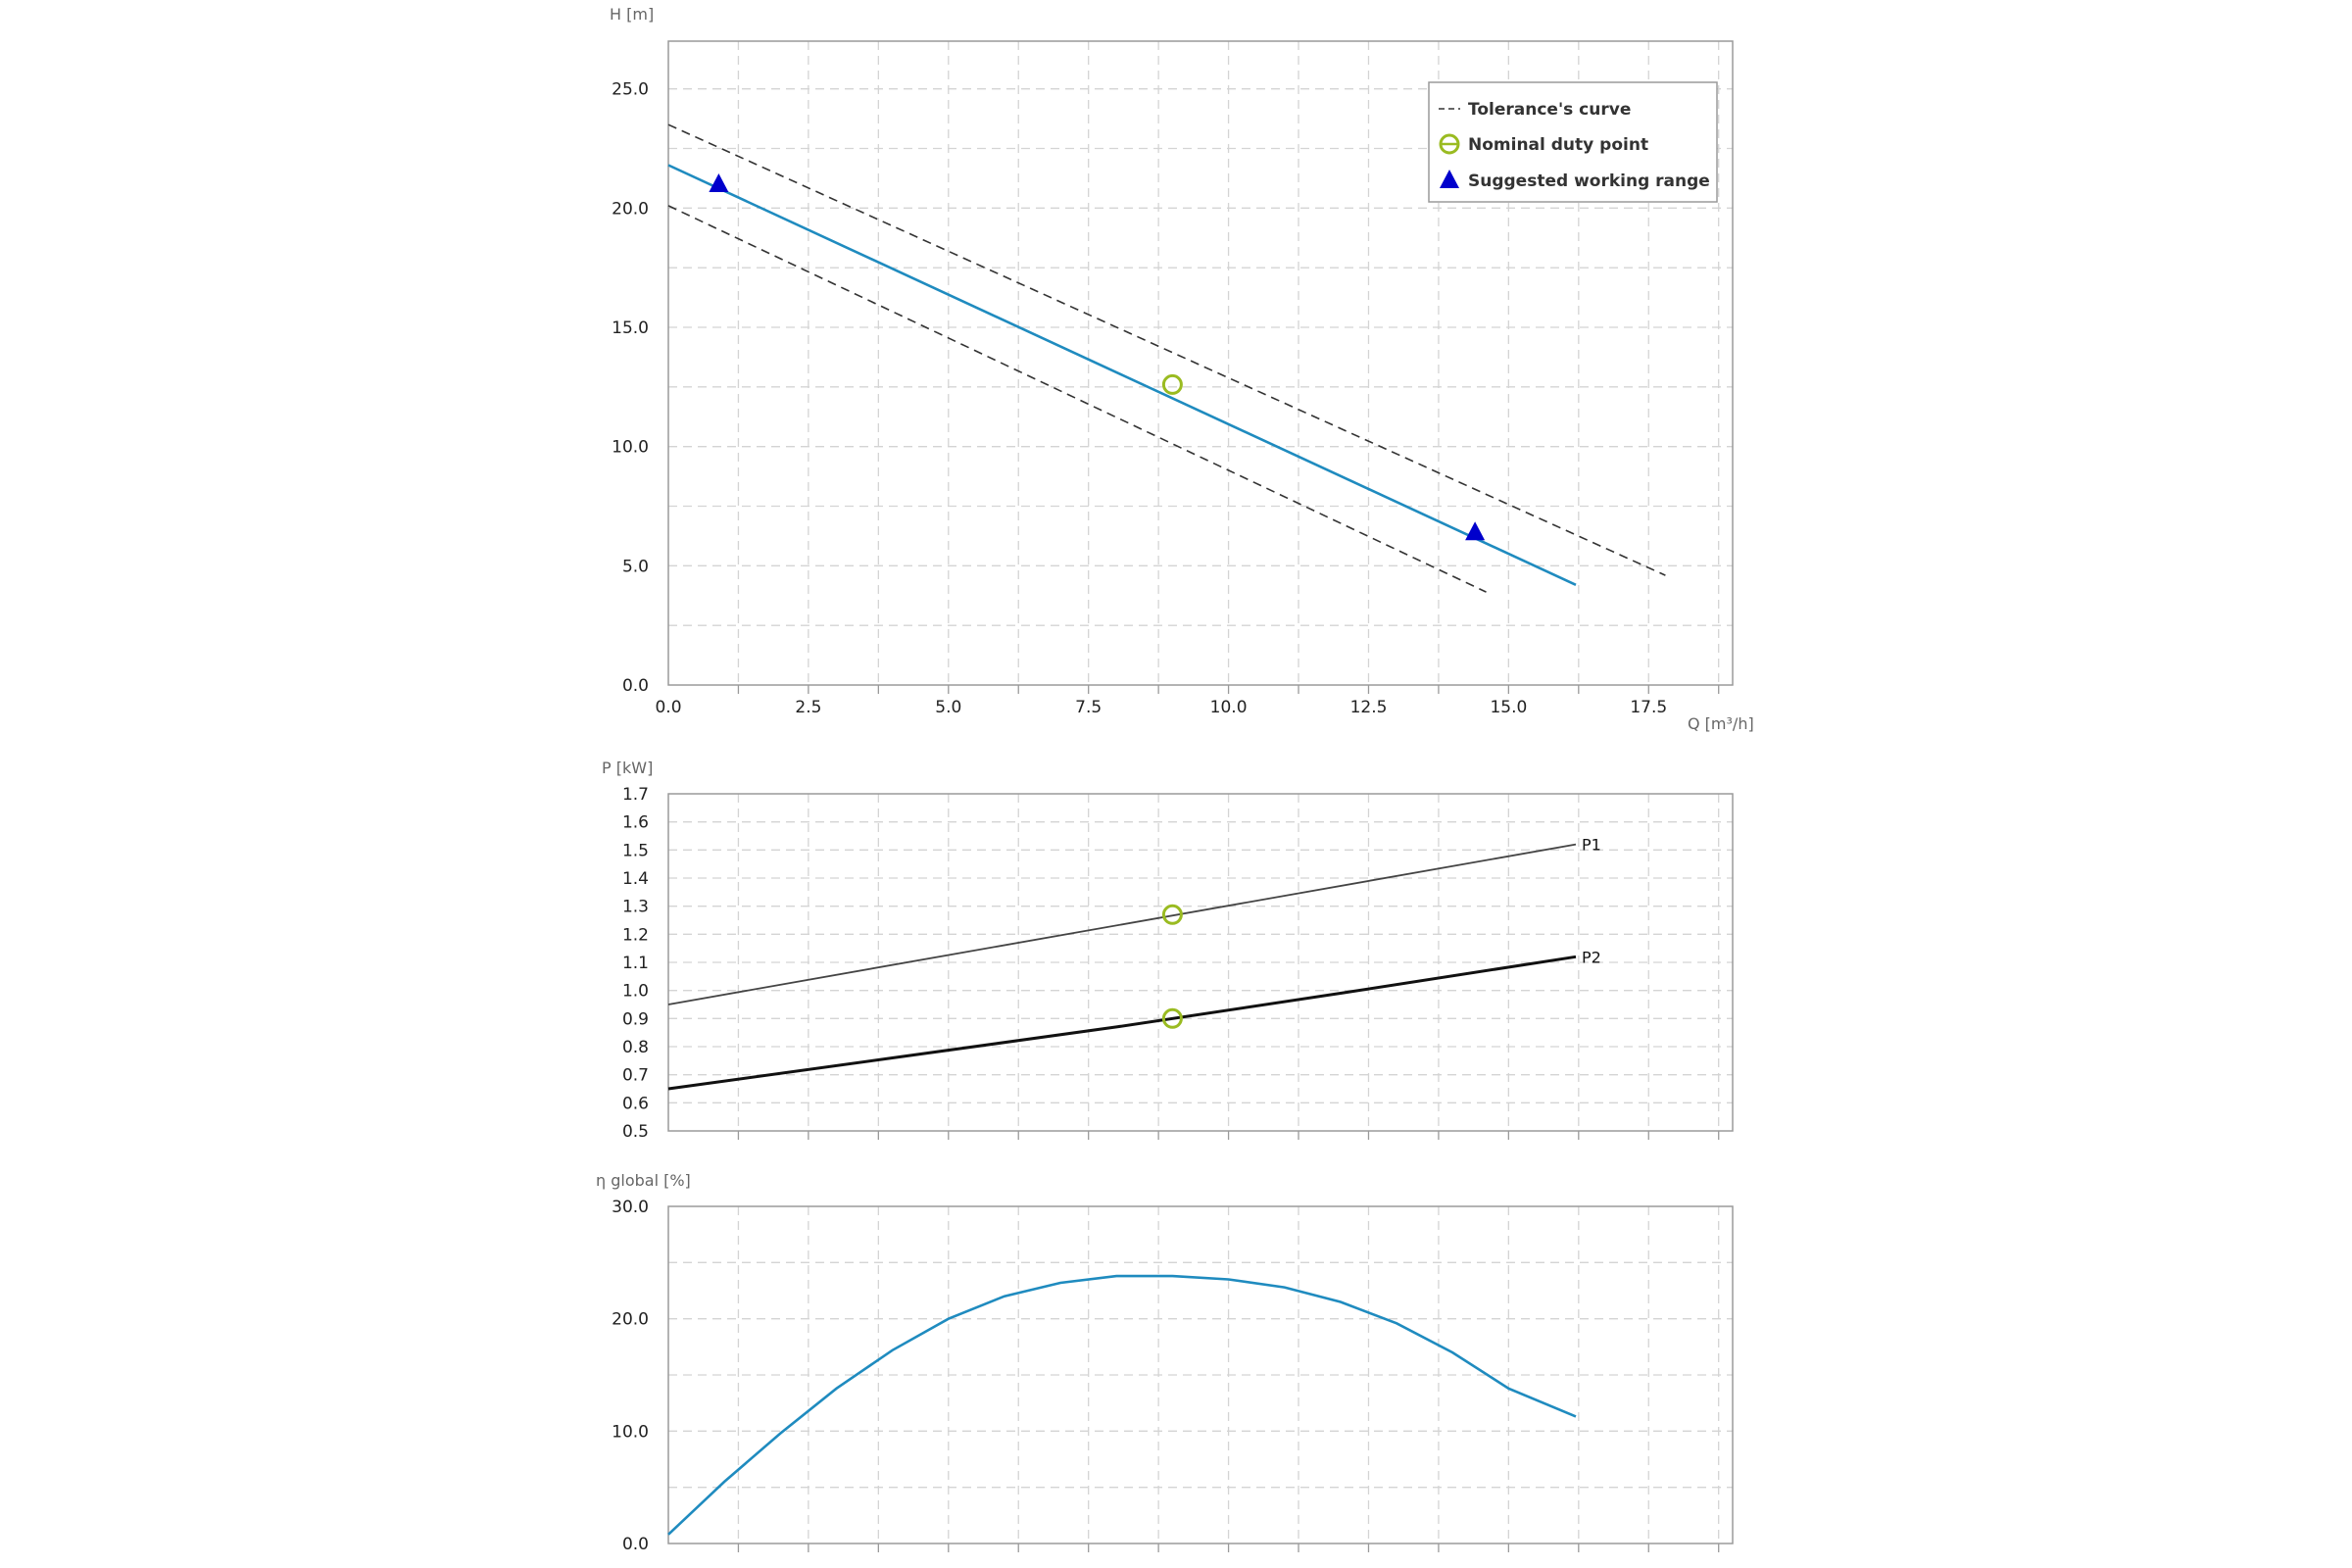  Describe the element at coordinates (635, 850) in the screenshot. I see `y-tick-label: 1.5` at that location.